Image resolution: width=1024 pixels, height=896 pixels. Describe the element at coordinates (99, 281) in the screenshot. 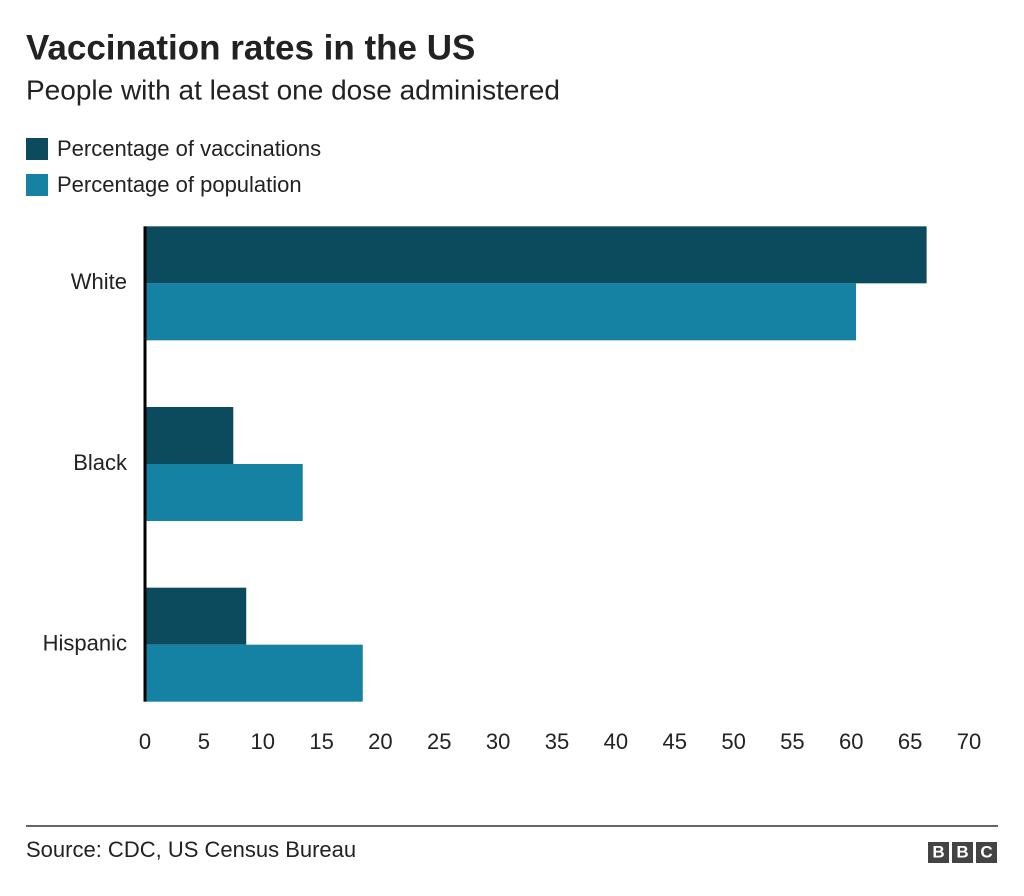

I see `y-tick-label: White` at that location.